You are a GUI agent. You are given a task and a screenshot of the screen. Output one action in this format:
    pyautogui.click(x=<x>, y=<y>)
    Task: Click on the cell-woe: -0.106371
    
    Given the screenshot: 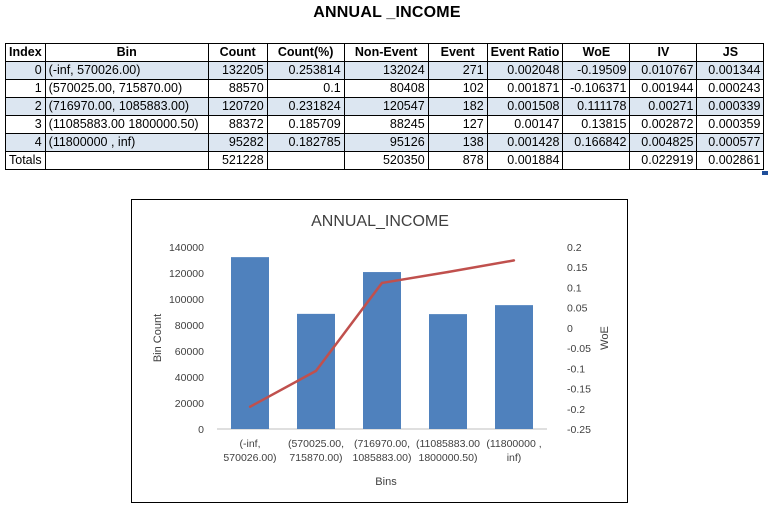 What is the action you would take?
    pyautogui.click(x=596, y=88)
    